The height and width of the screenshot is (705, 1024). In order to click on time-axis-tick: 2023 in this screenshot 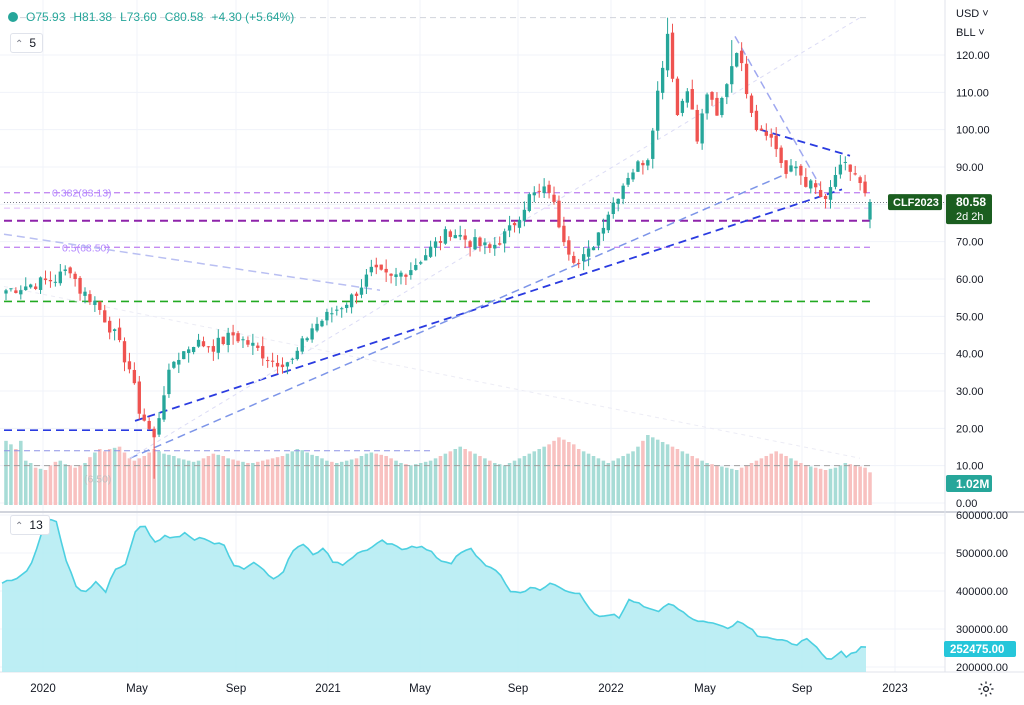, I will do `click(895, 689)`.